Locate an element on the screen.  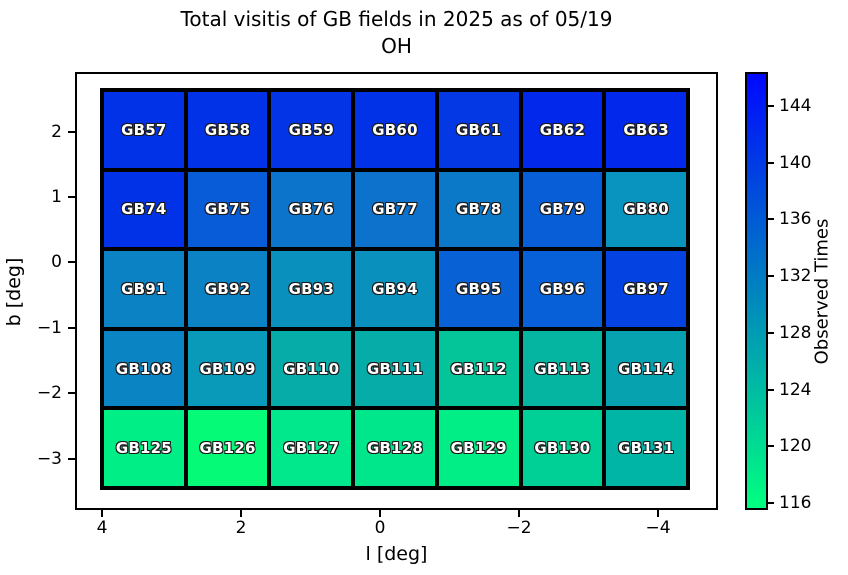
colorbar-tick-label: 132 is located at coordinates (795, 276).